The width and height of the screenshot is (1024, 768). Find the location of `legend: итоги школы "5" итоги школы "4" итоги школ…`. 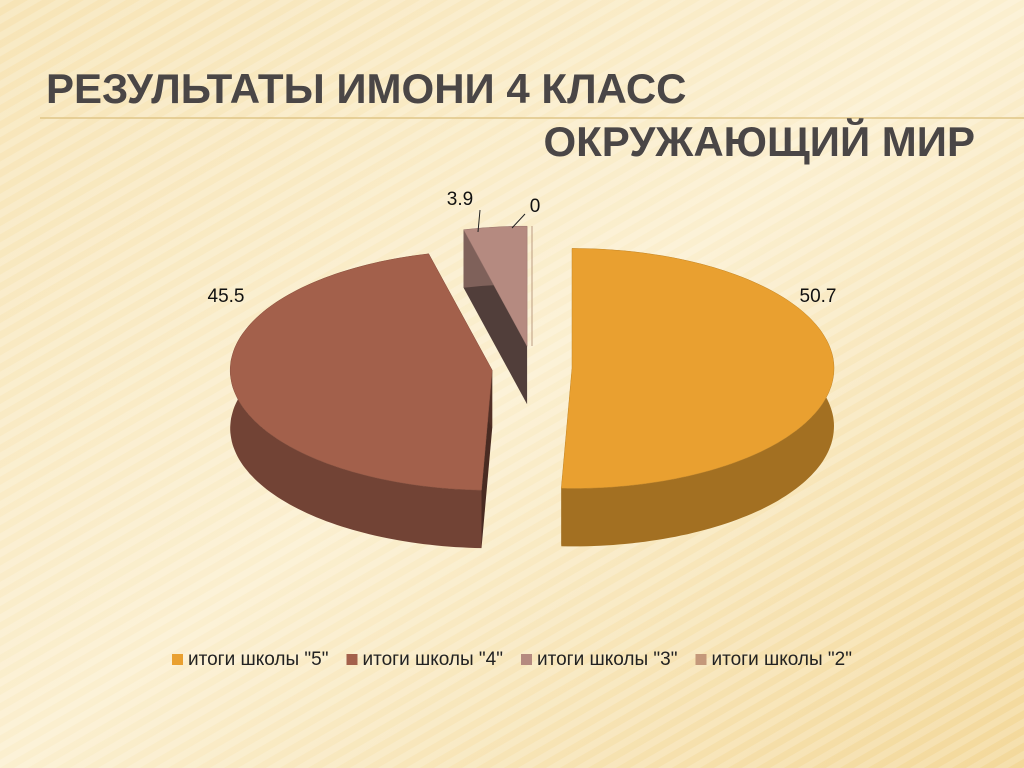

legend: итоги школы "5" итоги школы "4" итоги школ… is located at coordinates (512, 659).